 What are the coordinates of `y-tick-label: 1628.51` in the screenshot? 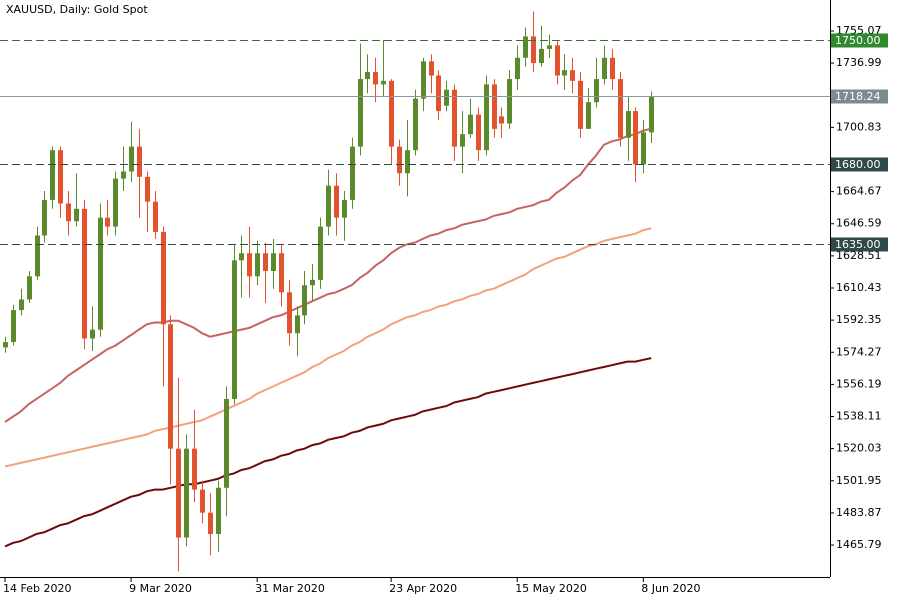 It's located at (859, 255).